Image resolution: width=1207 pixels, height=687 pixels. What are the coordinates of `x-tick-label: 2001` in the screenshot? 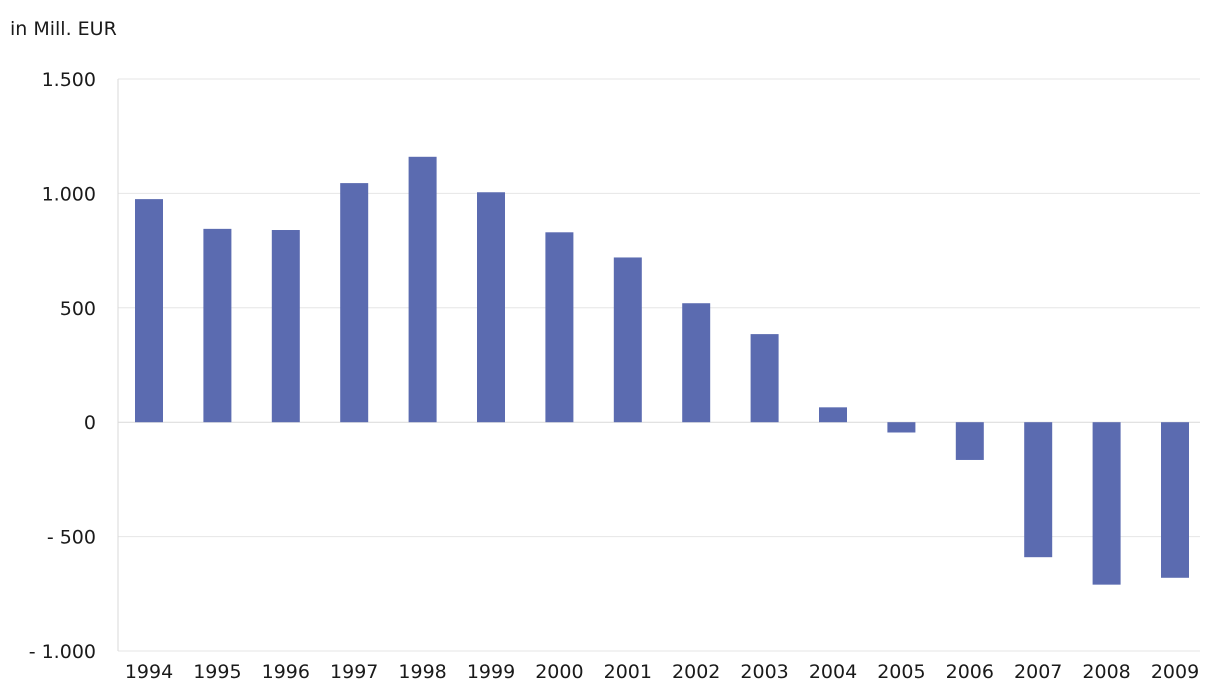 It's located at (628, 672).